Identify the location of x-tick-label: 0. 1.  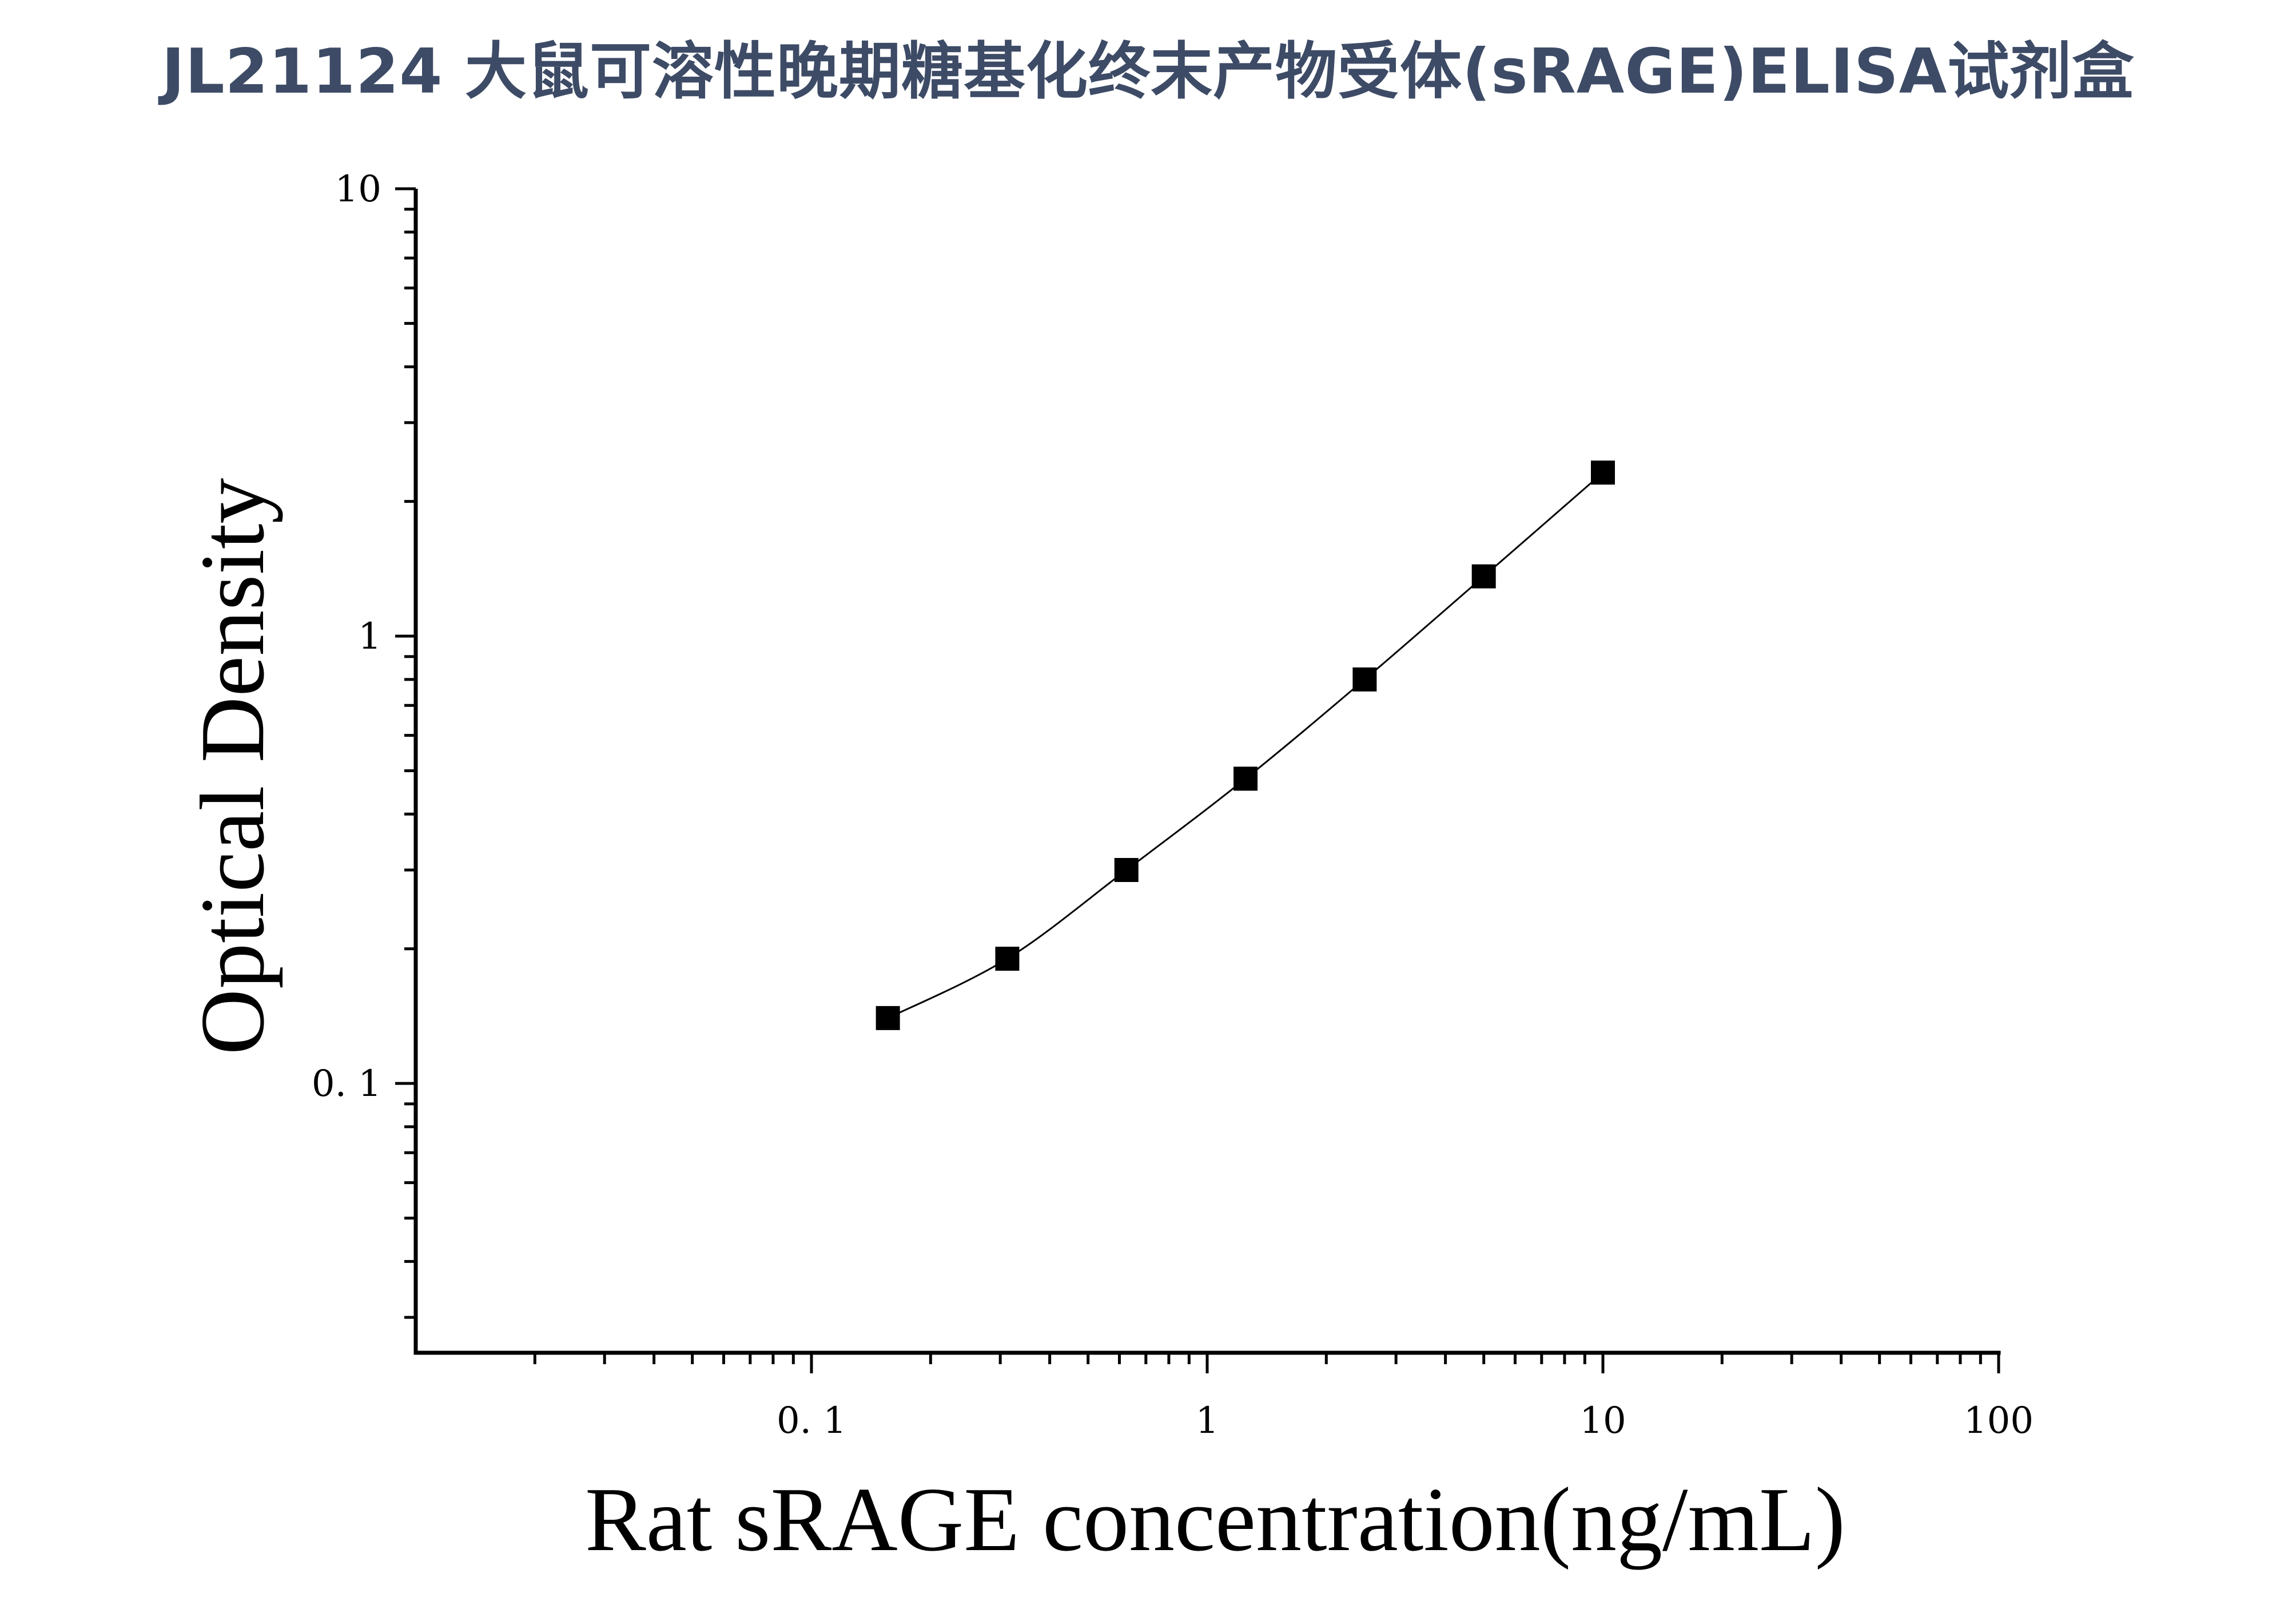
(812, 1421).